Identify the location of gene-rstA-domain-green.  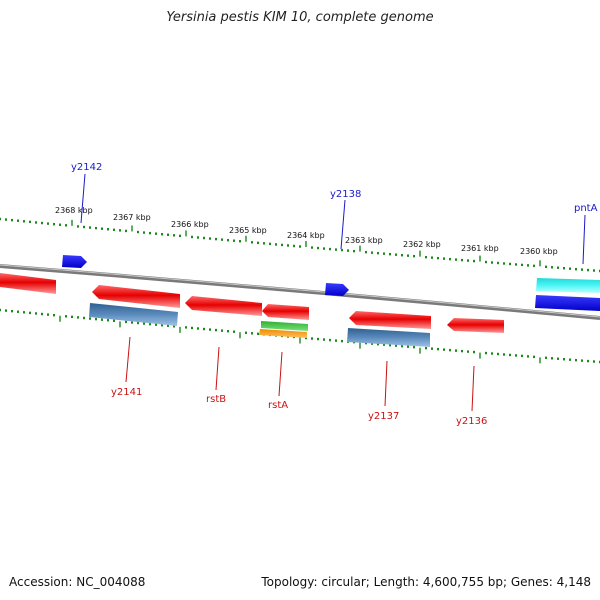
(284, 326).